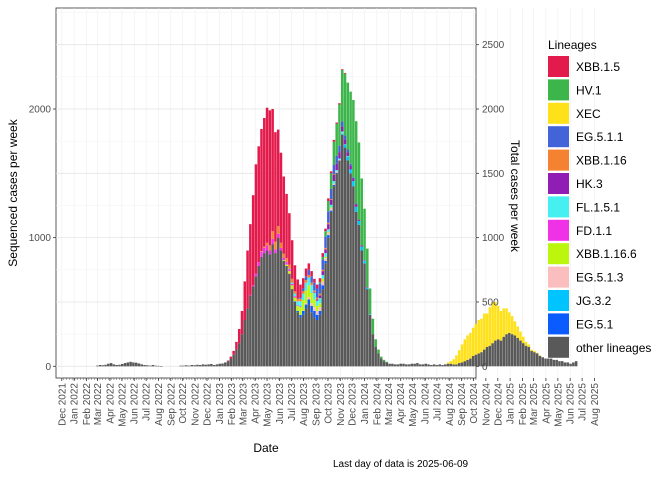 This screenshot has width=672, height=480. Describe the element at coordinates (401, 464) in the screenshot. I see `data-caption: Last day of data is 2025-06-09` at that location.